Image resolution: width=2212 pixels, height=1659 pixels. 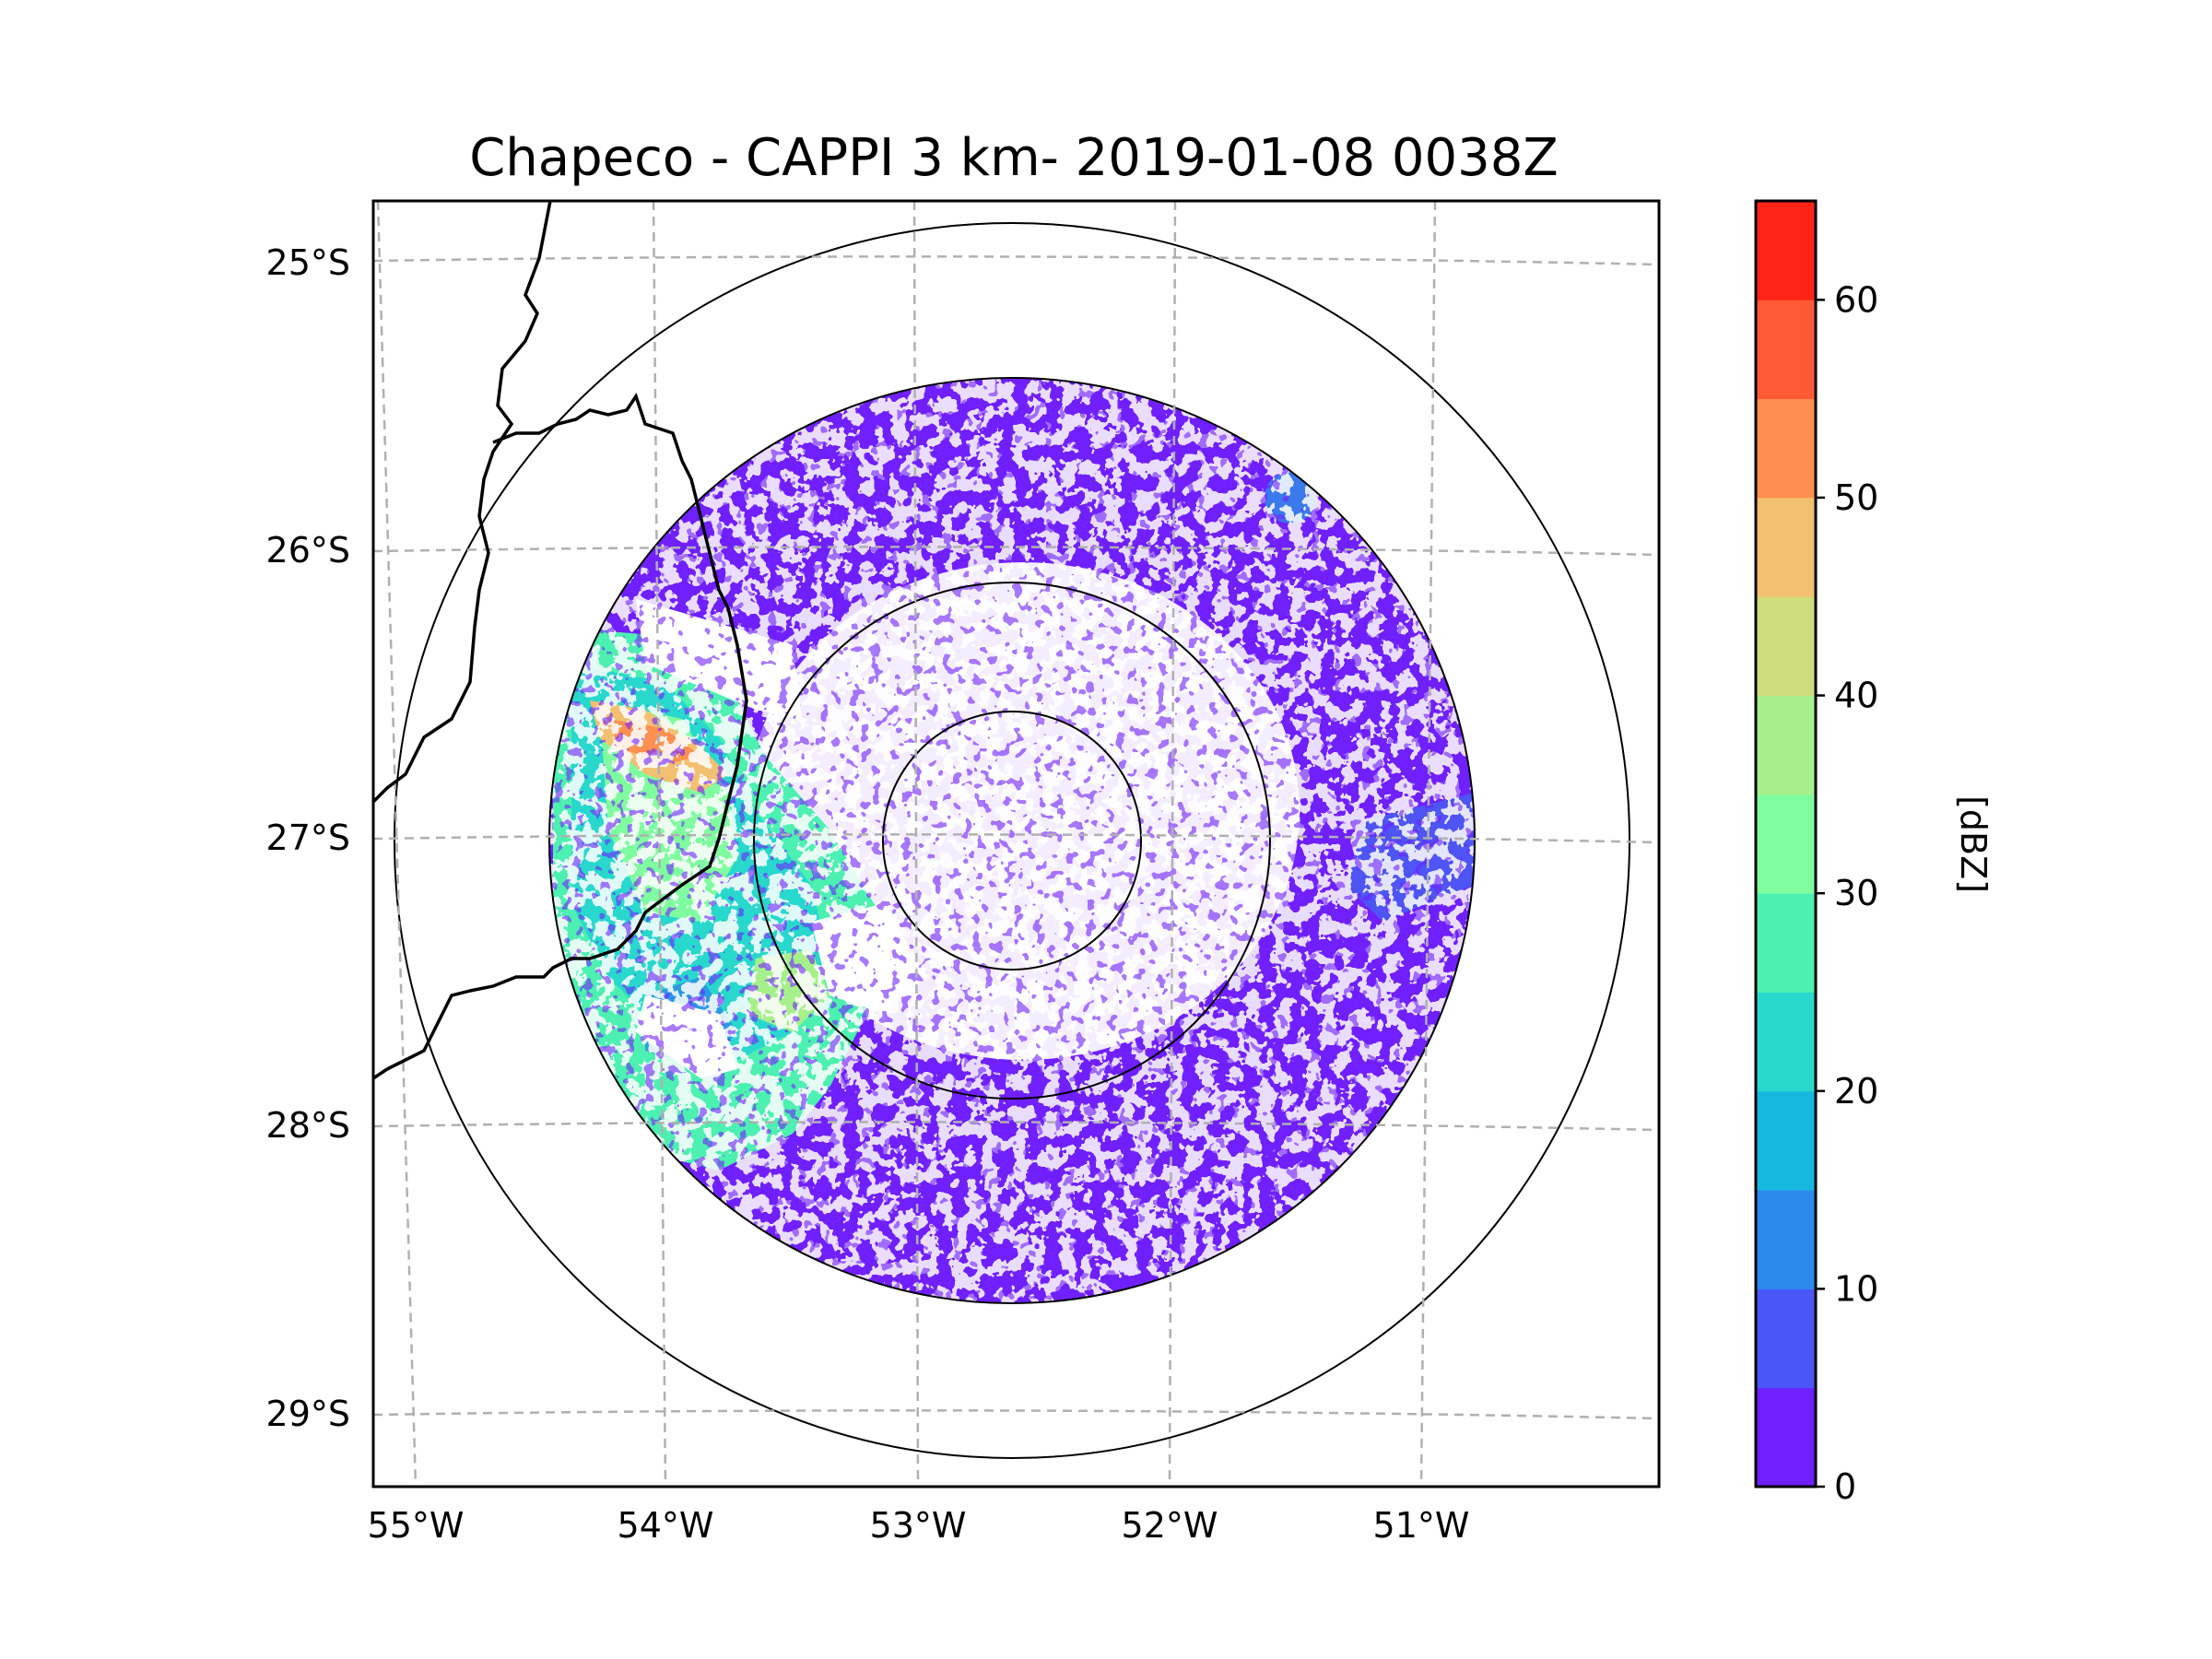 What do you see at coordinates (1421, 1525) in the screenshot?
I see `lon-label: 51°W` at bounding box center [1421, 1525].